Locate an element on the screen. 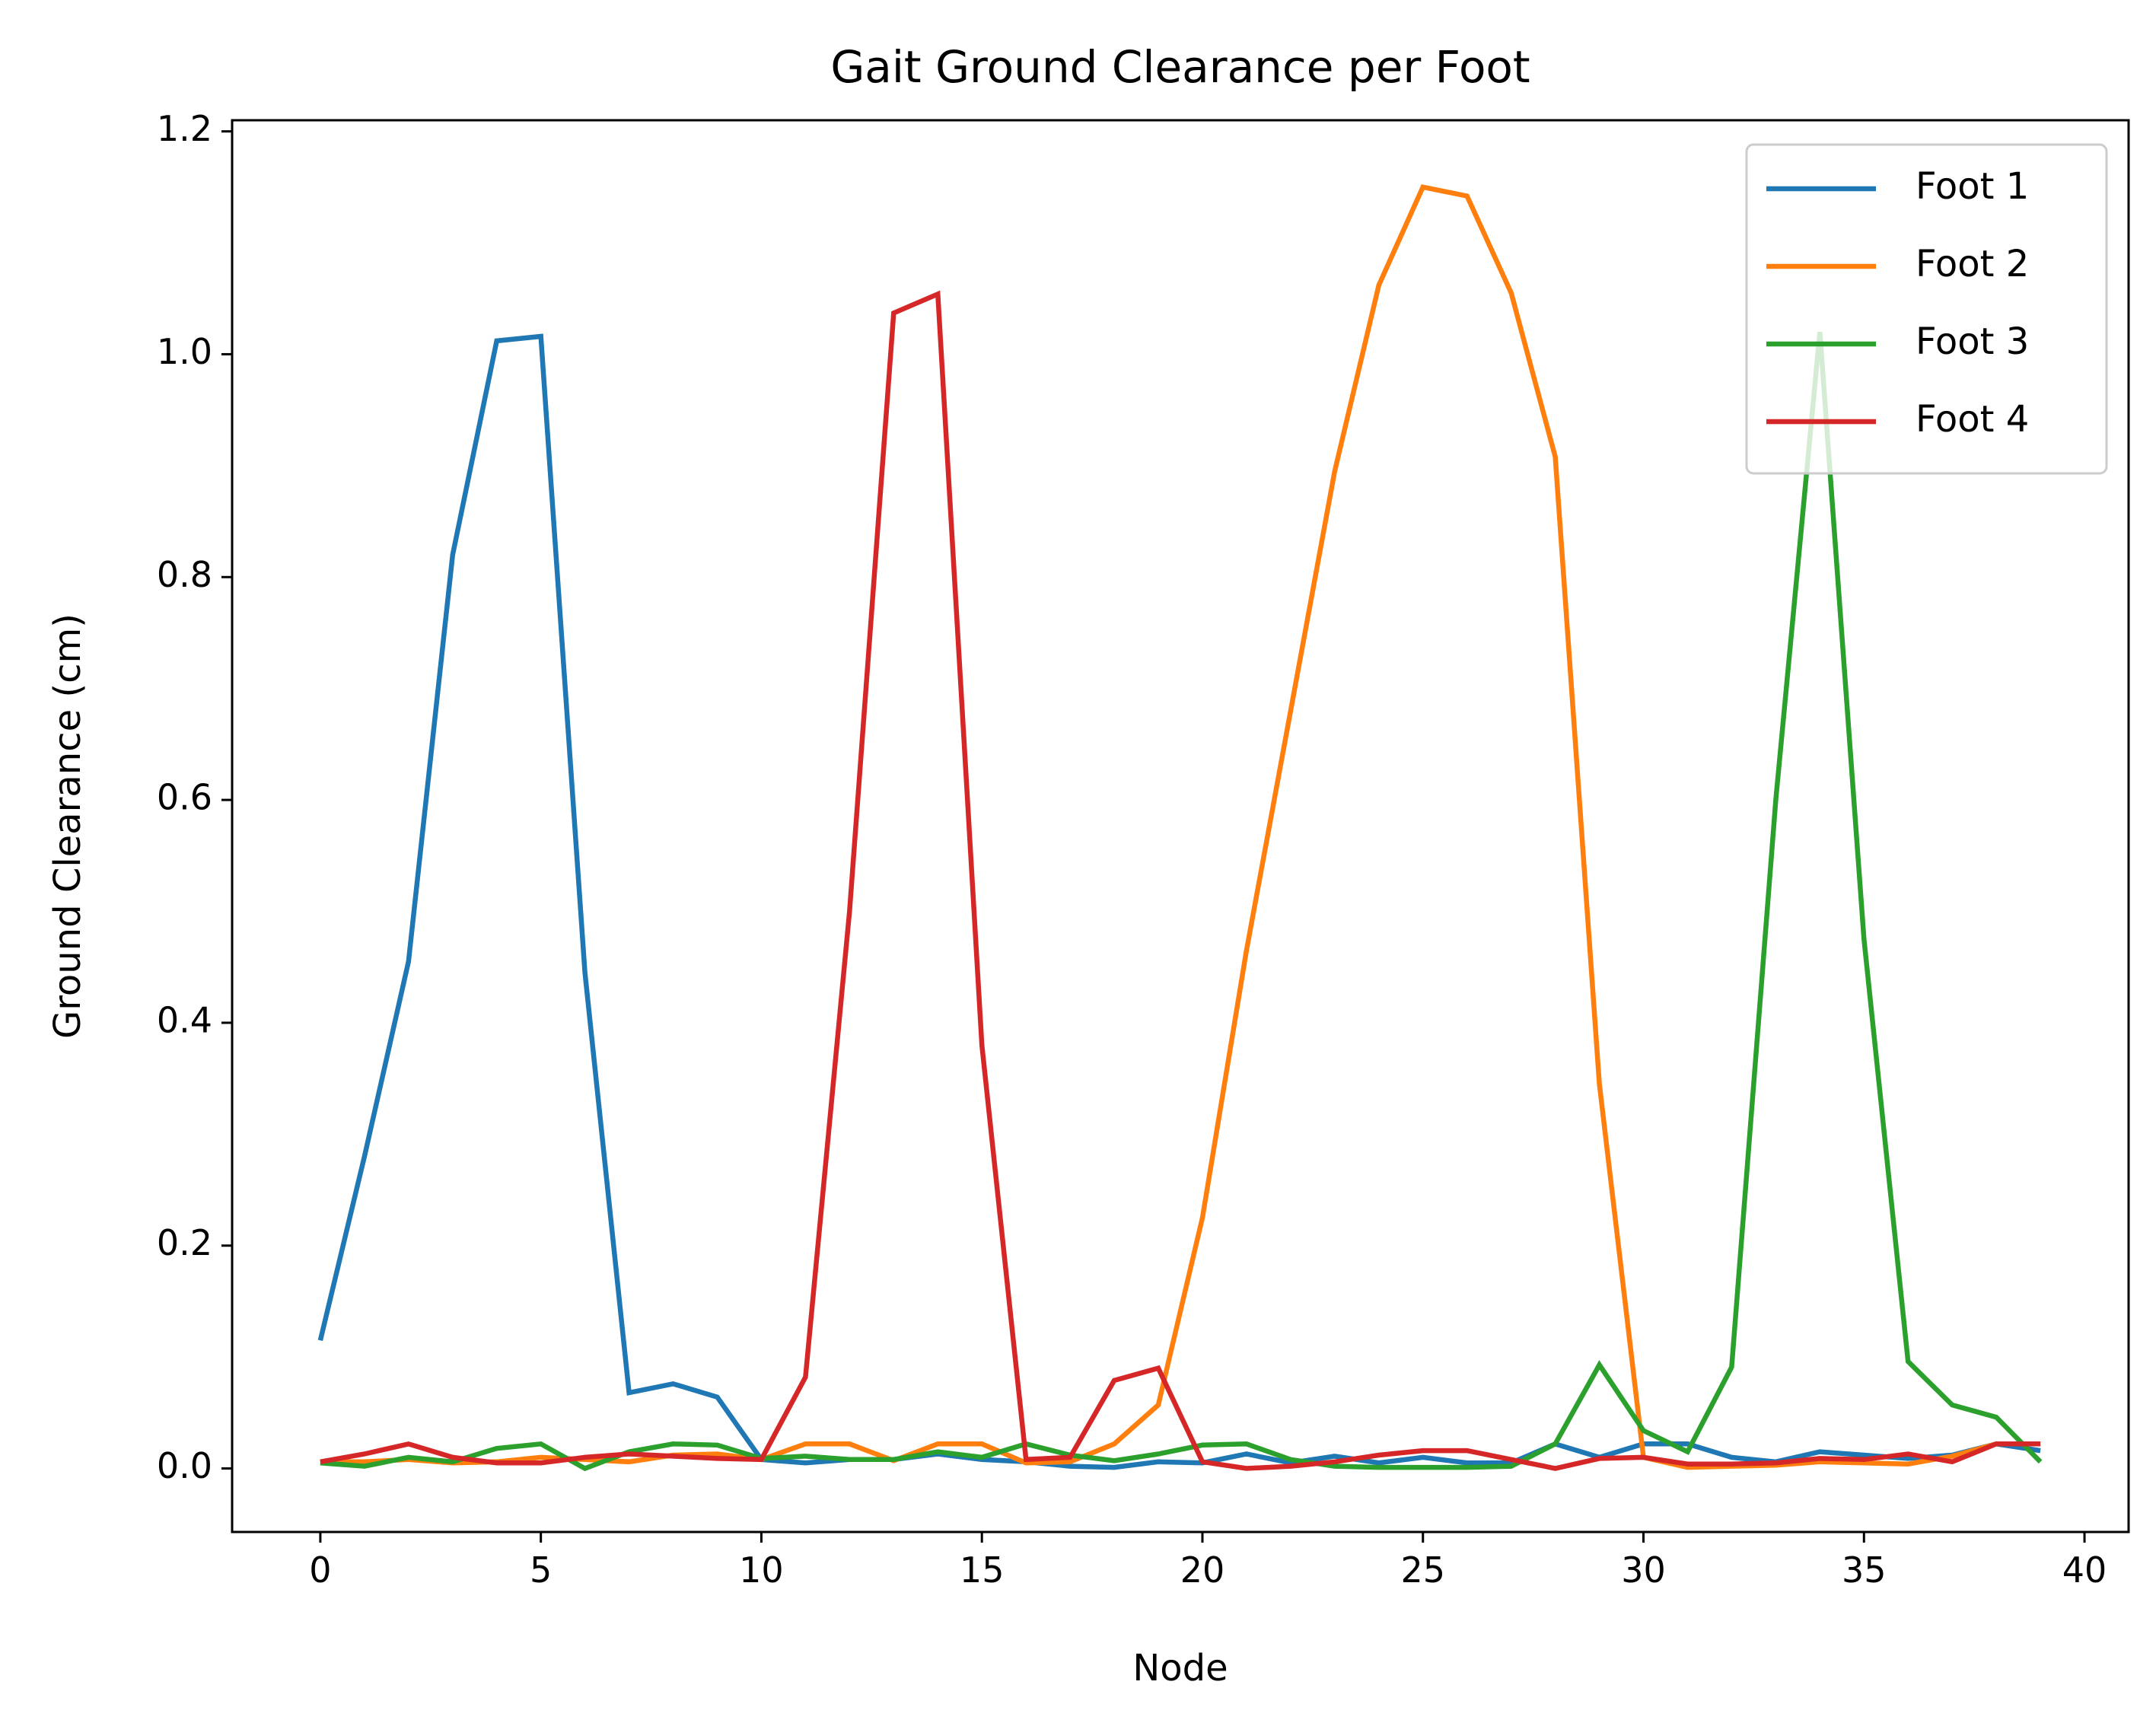  x-tick-label: 25 is located at coordinates (1422, 1570).